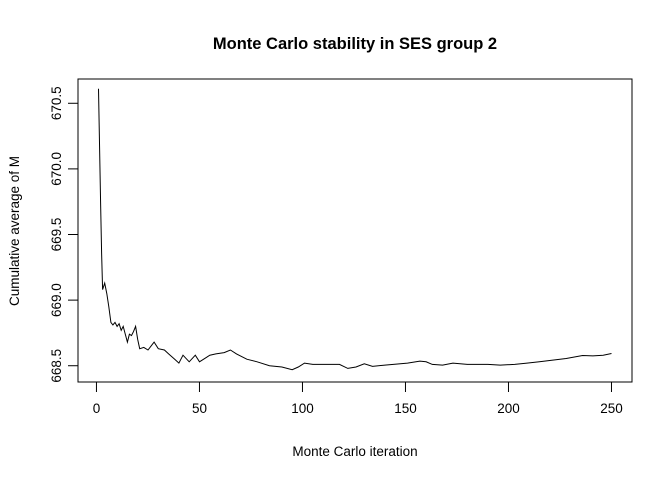 This screenshot has width=672, height=485. What do you see at coordinates (56, 366) in the screenshot?
I see `y-tick-label: 668.5` at bounding box center [56, 366].